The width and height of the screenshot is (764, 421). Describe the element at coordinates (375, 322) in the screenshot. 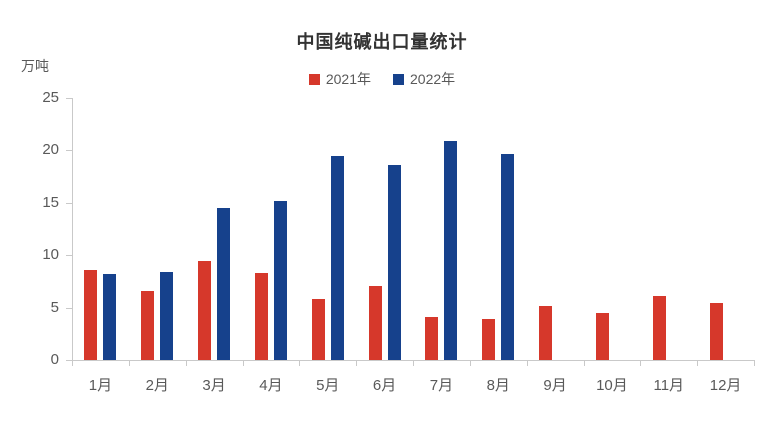

I see `bar-2021年-6月` at that location.